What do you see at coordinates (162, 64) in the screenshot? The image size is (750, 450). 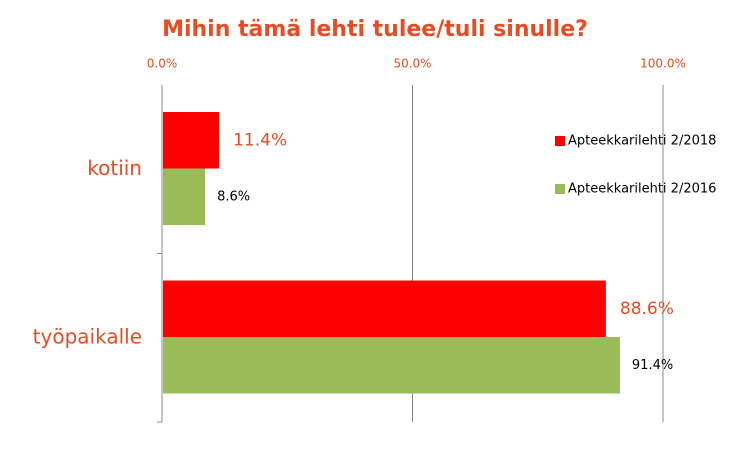 I see `x-tick-label: 0.0%` at bounding box center [162, 64].